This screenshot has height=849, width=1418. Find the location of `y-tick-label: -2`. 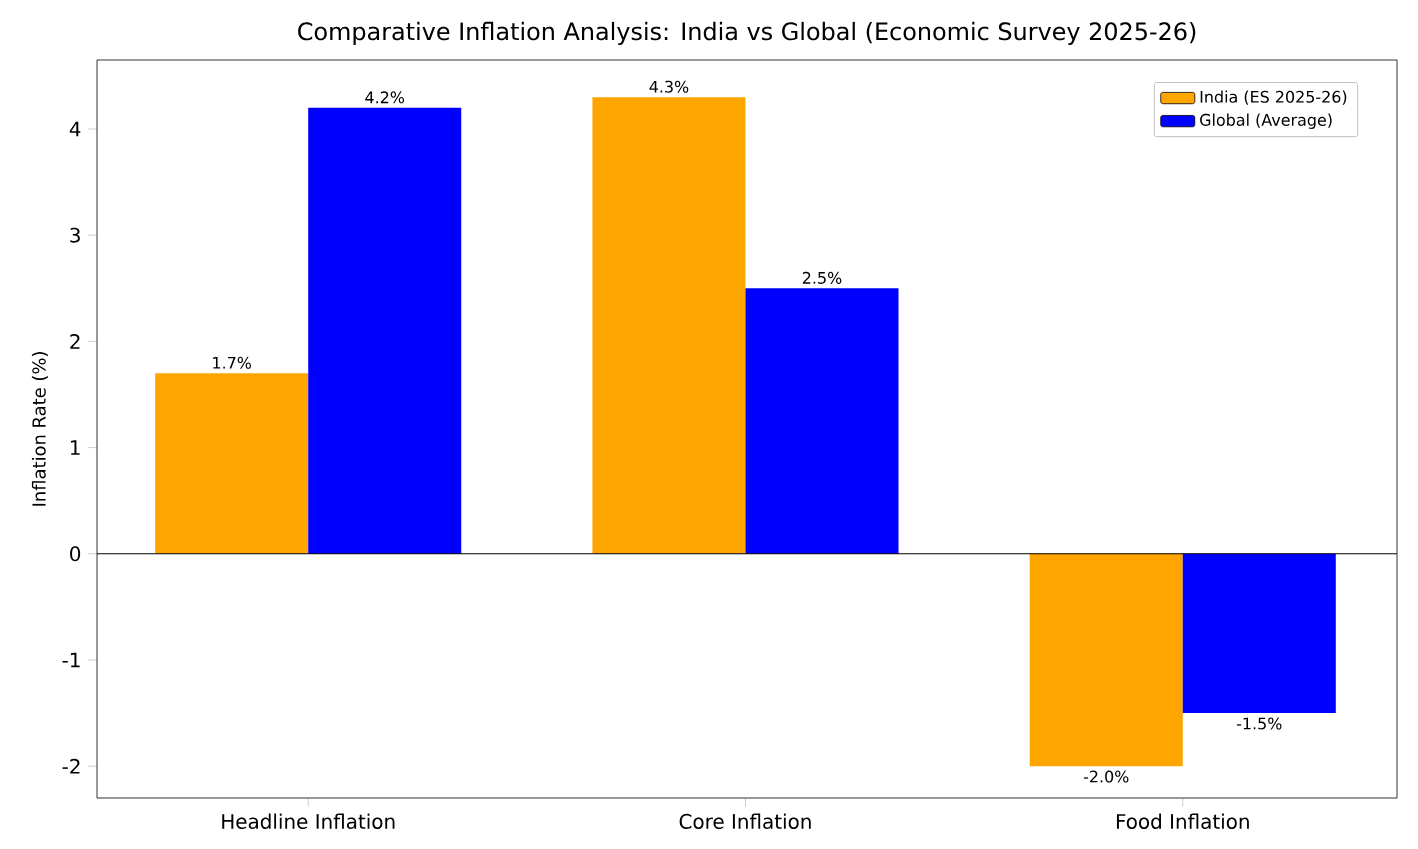

y-tick-label: -2 is located at coordinates (71, 766).